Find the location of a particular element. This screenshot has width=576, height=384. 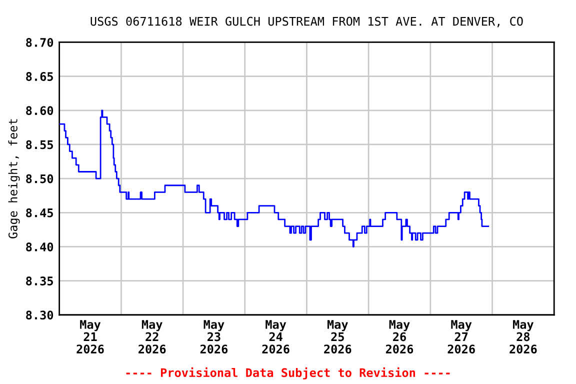

y-axis-title: Gage height, feet is located at coordinates (14, 178).